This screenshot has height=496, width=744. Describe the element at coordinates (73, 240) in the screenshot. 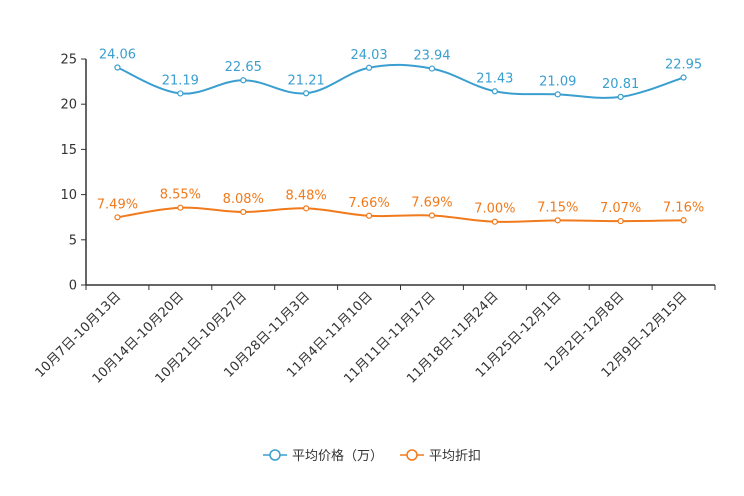

I see `y-tick-label: 5` at that location.